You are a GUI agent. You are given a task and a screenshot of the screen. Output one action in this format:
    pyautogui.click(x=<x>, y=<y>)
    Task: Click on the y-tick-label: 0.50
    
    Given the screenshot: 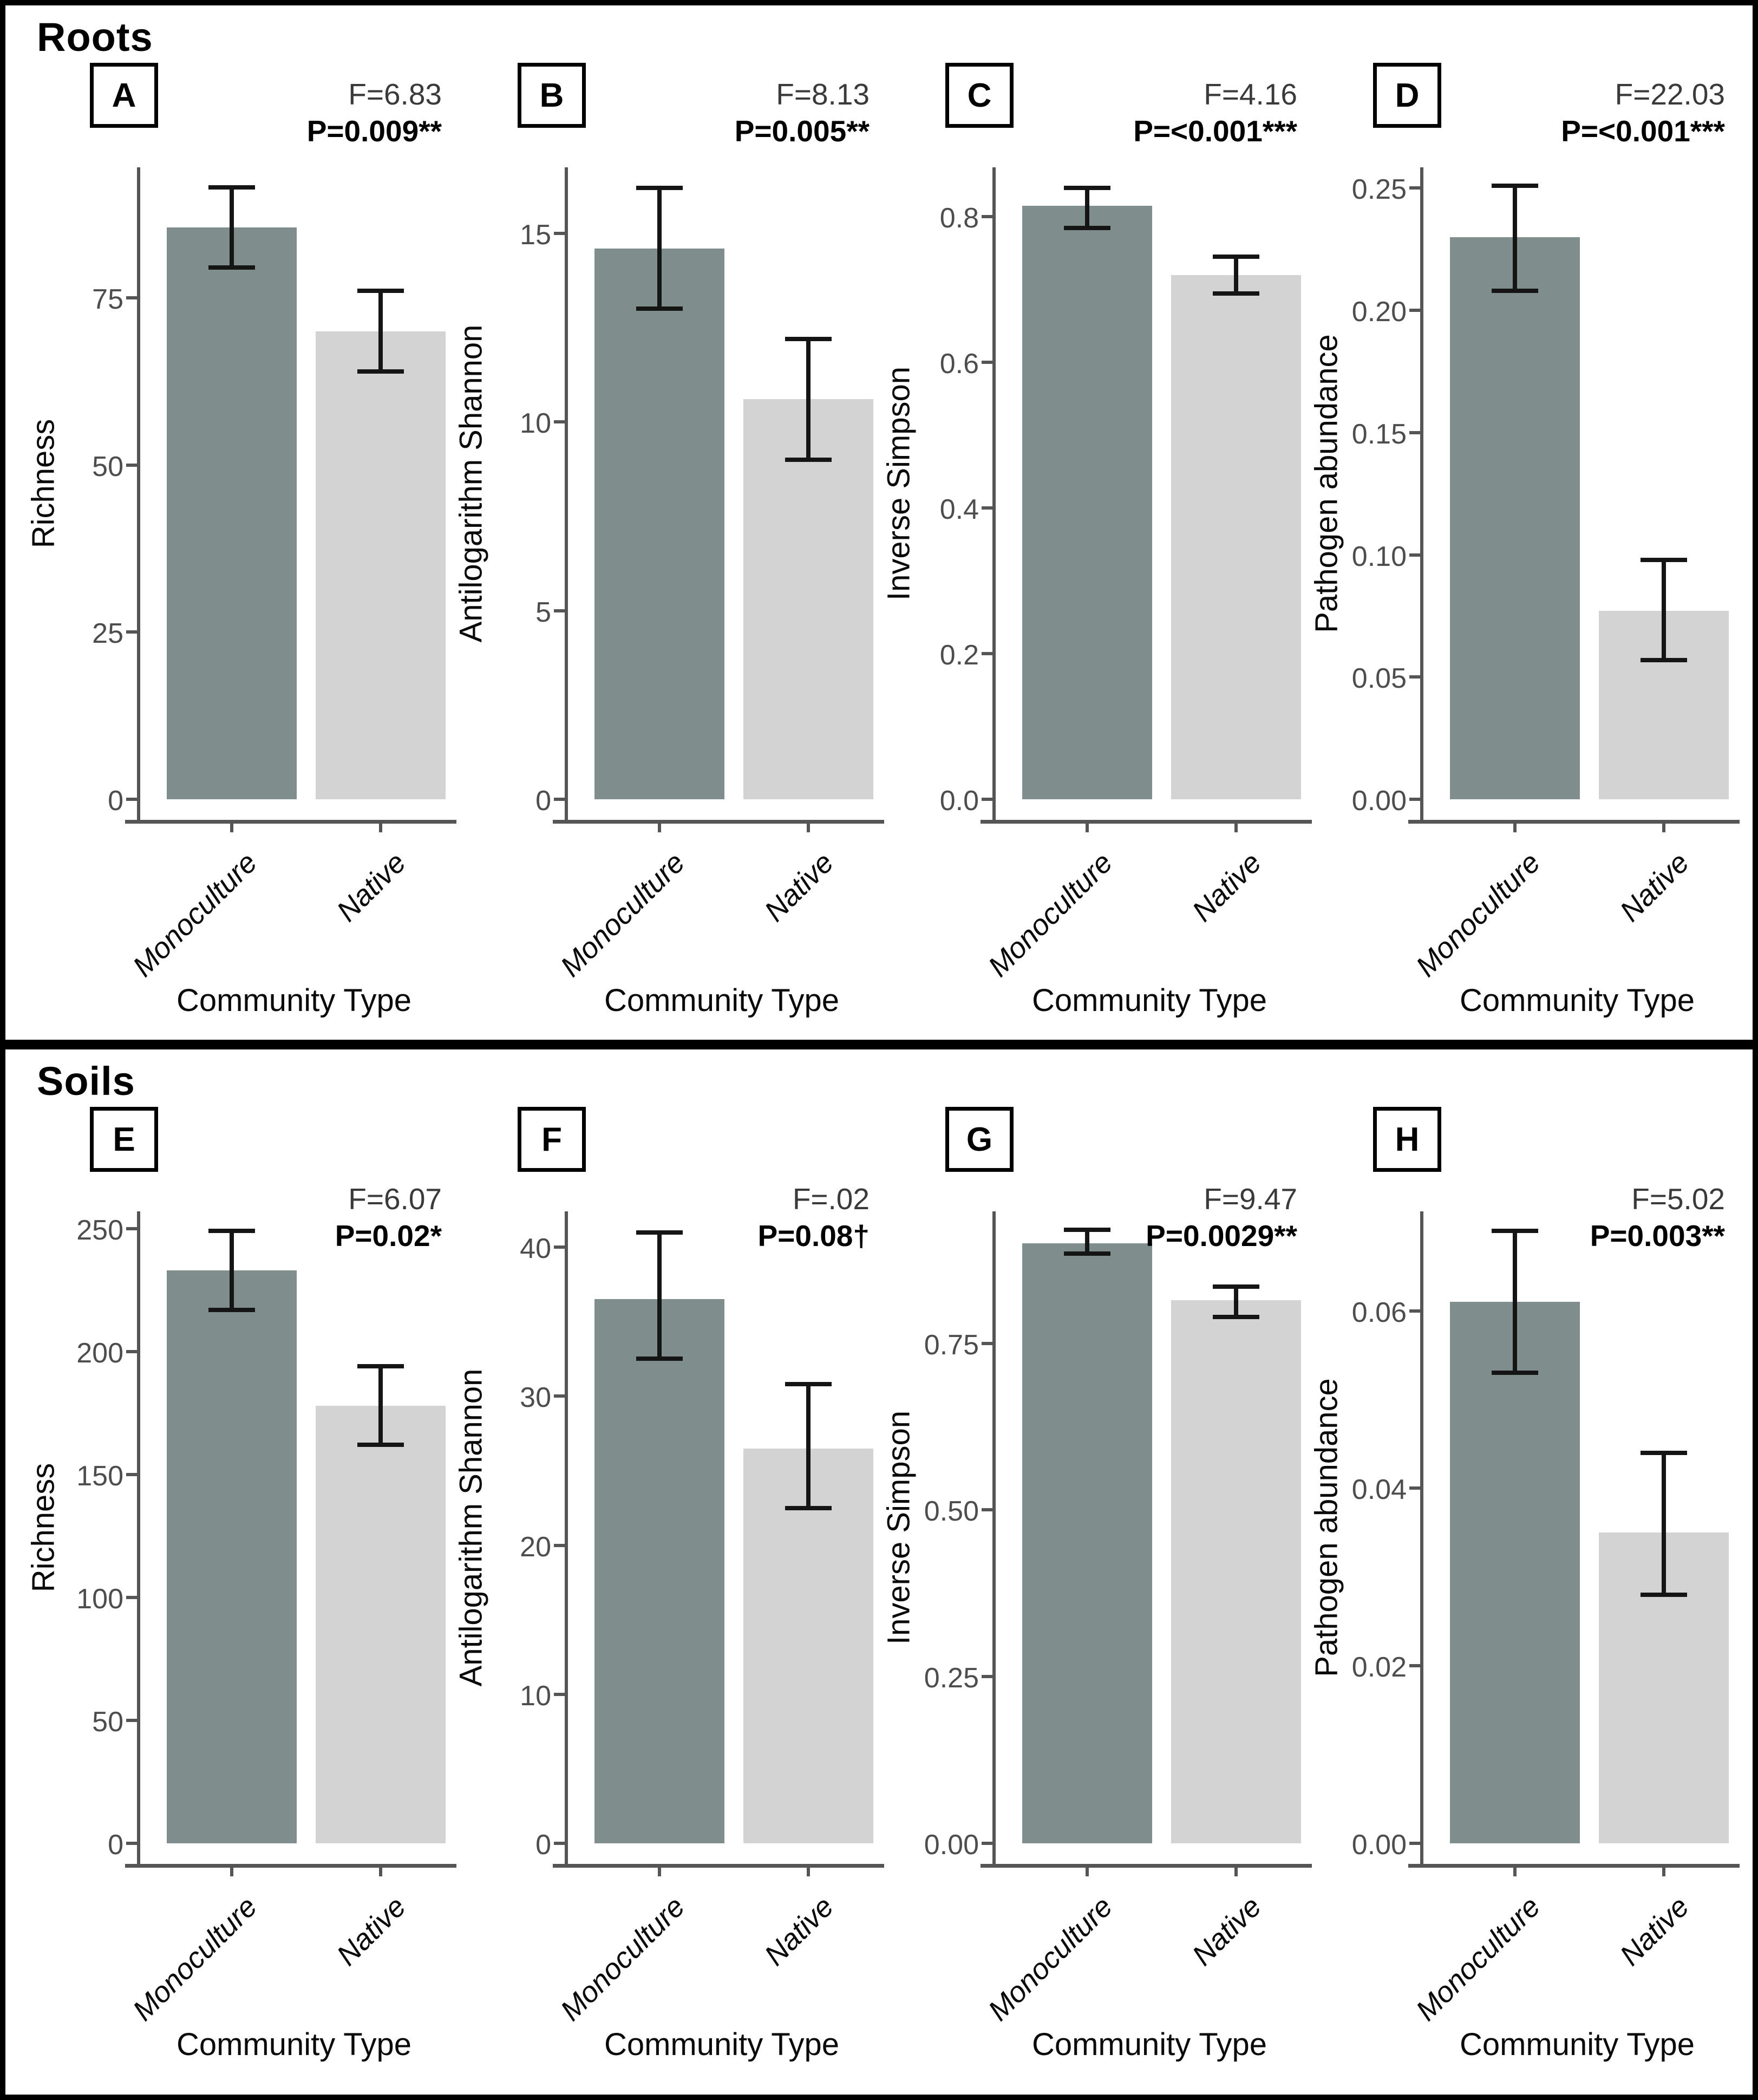 What is the action you would take?
    pyautogui.click(x=952, y=1512)
    